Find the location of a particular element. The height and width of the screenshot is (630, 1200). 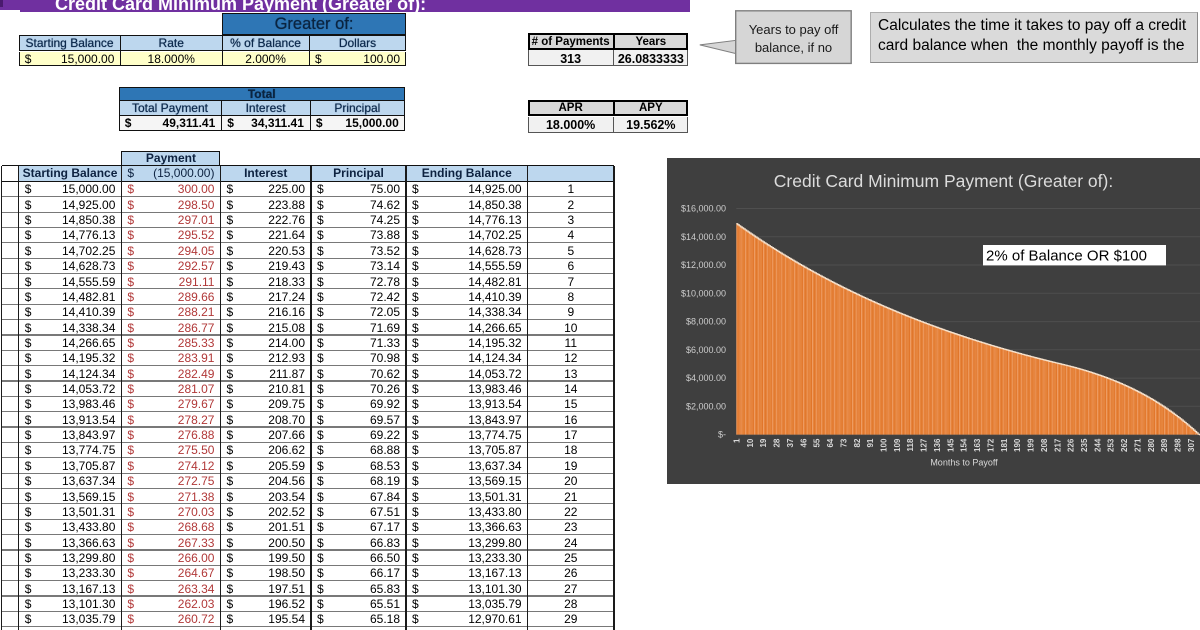

svg-text: 208 is located at coordinates (1044, 445).